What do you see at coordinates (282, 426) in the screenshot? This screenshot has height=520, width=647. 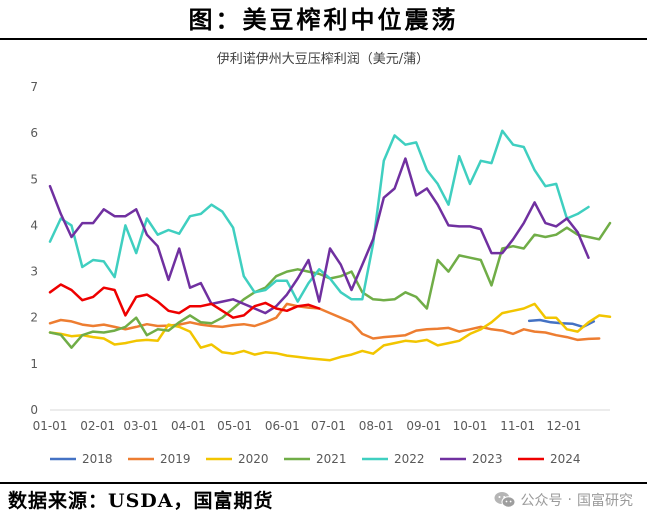 I see `x-tick-label: 06-01` at bounding box center [282, 426].